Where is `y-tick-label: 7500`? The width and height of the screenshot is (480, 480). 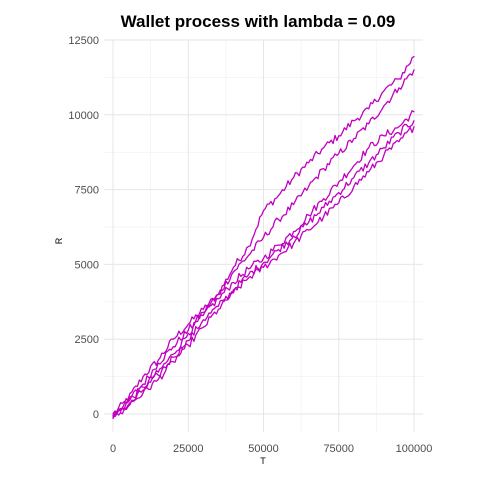
y-tick-label: 7500 is located at coordinates (87, 191).